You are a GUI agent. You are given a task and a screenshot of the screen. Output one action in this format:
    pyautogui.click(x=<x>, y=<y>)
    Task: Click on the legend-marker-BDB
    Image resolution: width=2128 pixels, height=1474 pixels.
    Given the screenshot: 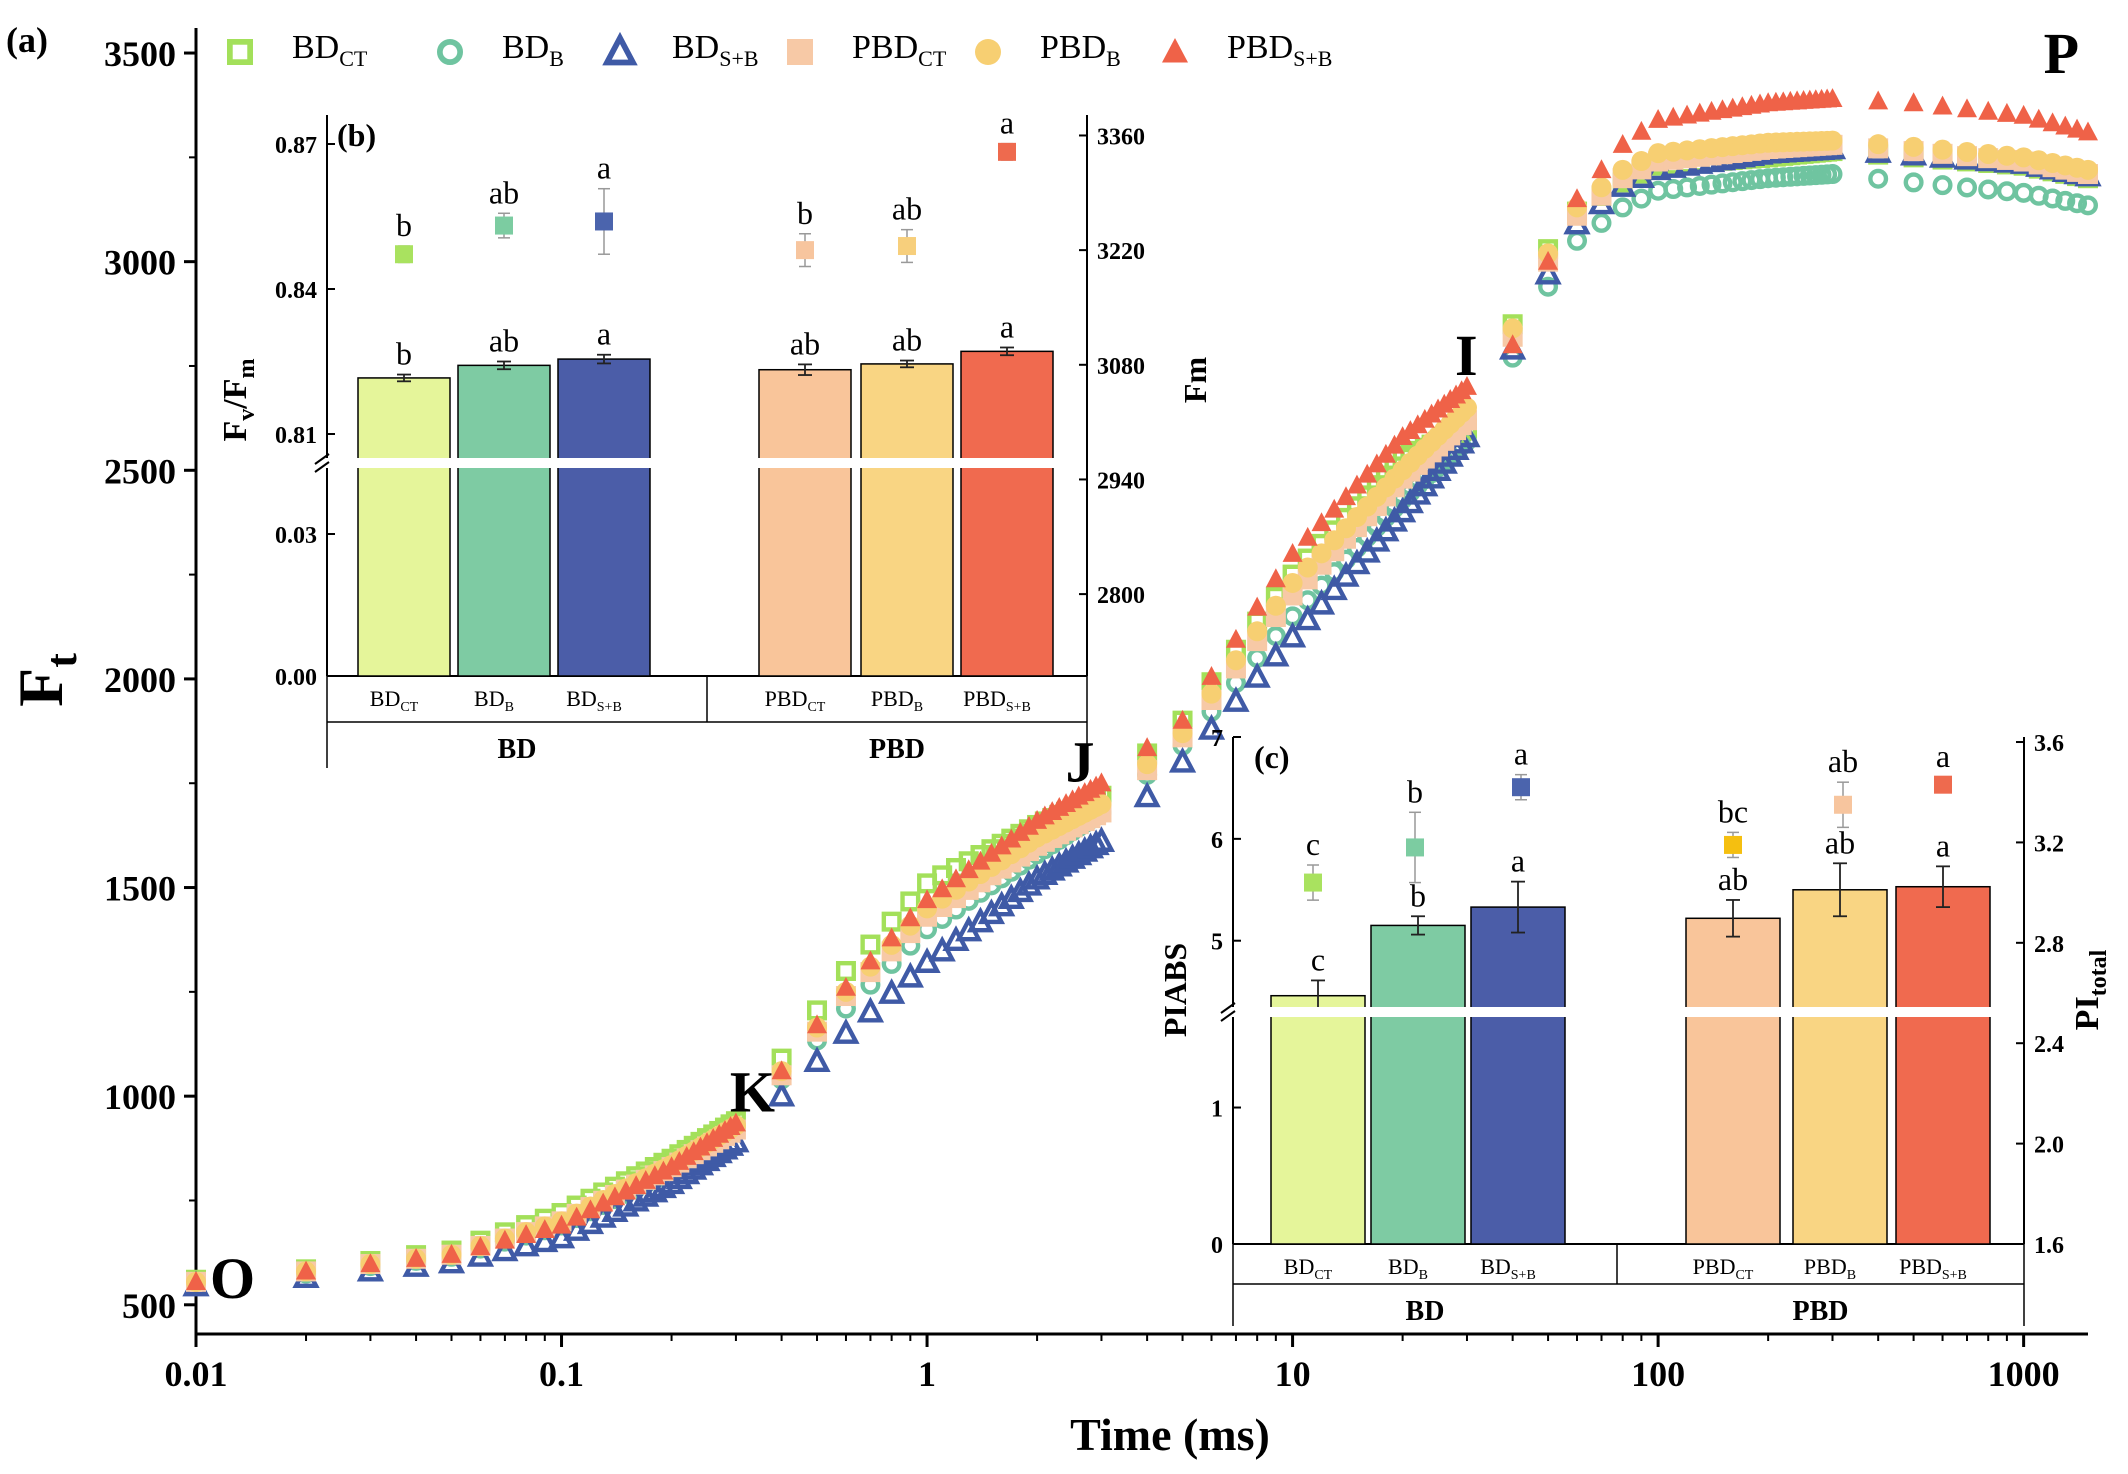 What is the action you would take?
    pyautogui.click(x=449, y=52)
    